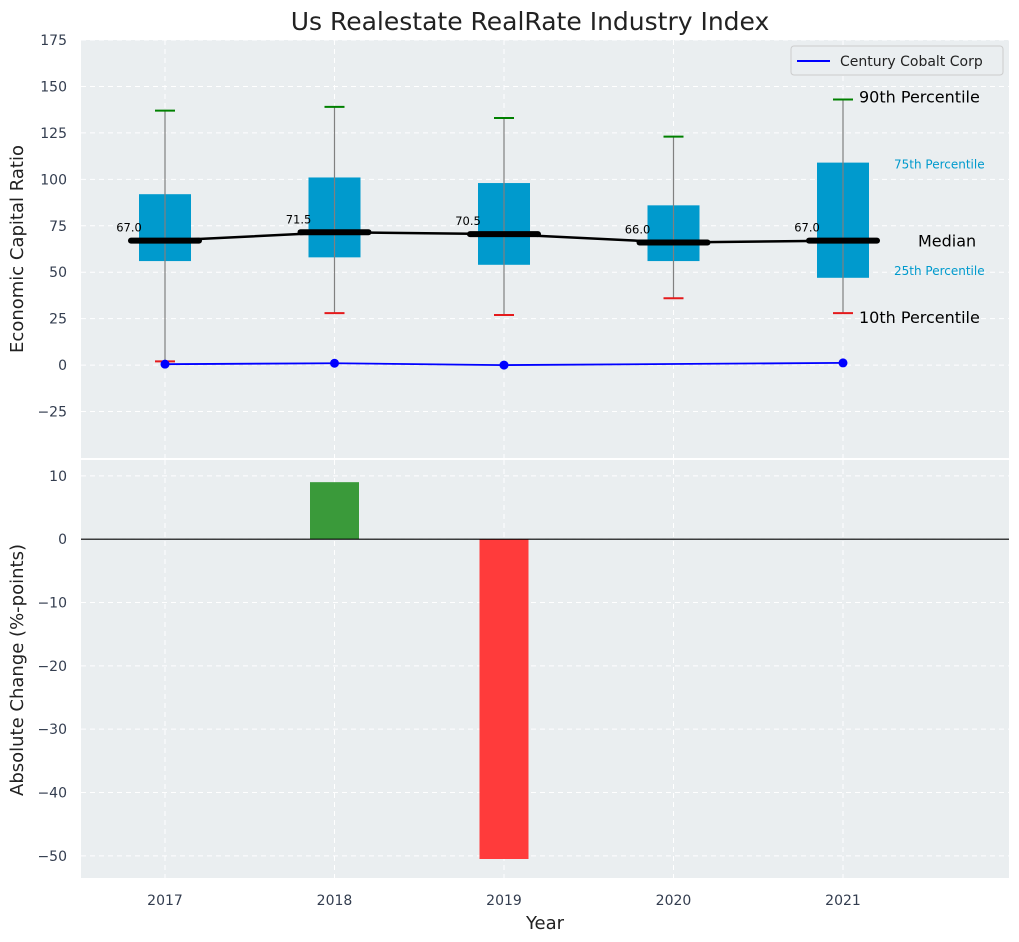 This screenshot has height=942, width=1019. What do you see at coordinates (58, 273) in the screenshot?
I see `y-tick-label: 50` at bounding box center [58, 273].